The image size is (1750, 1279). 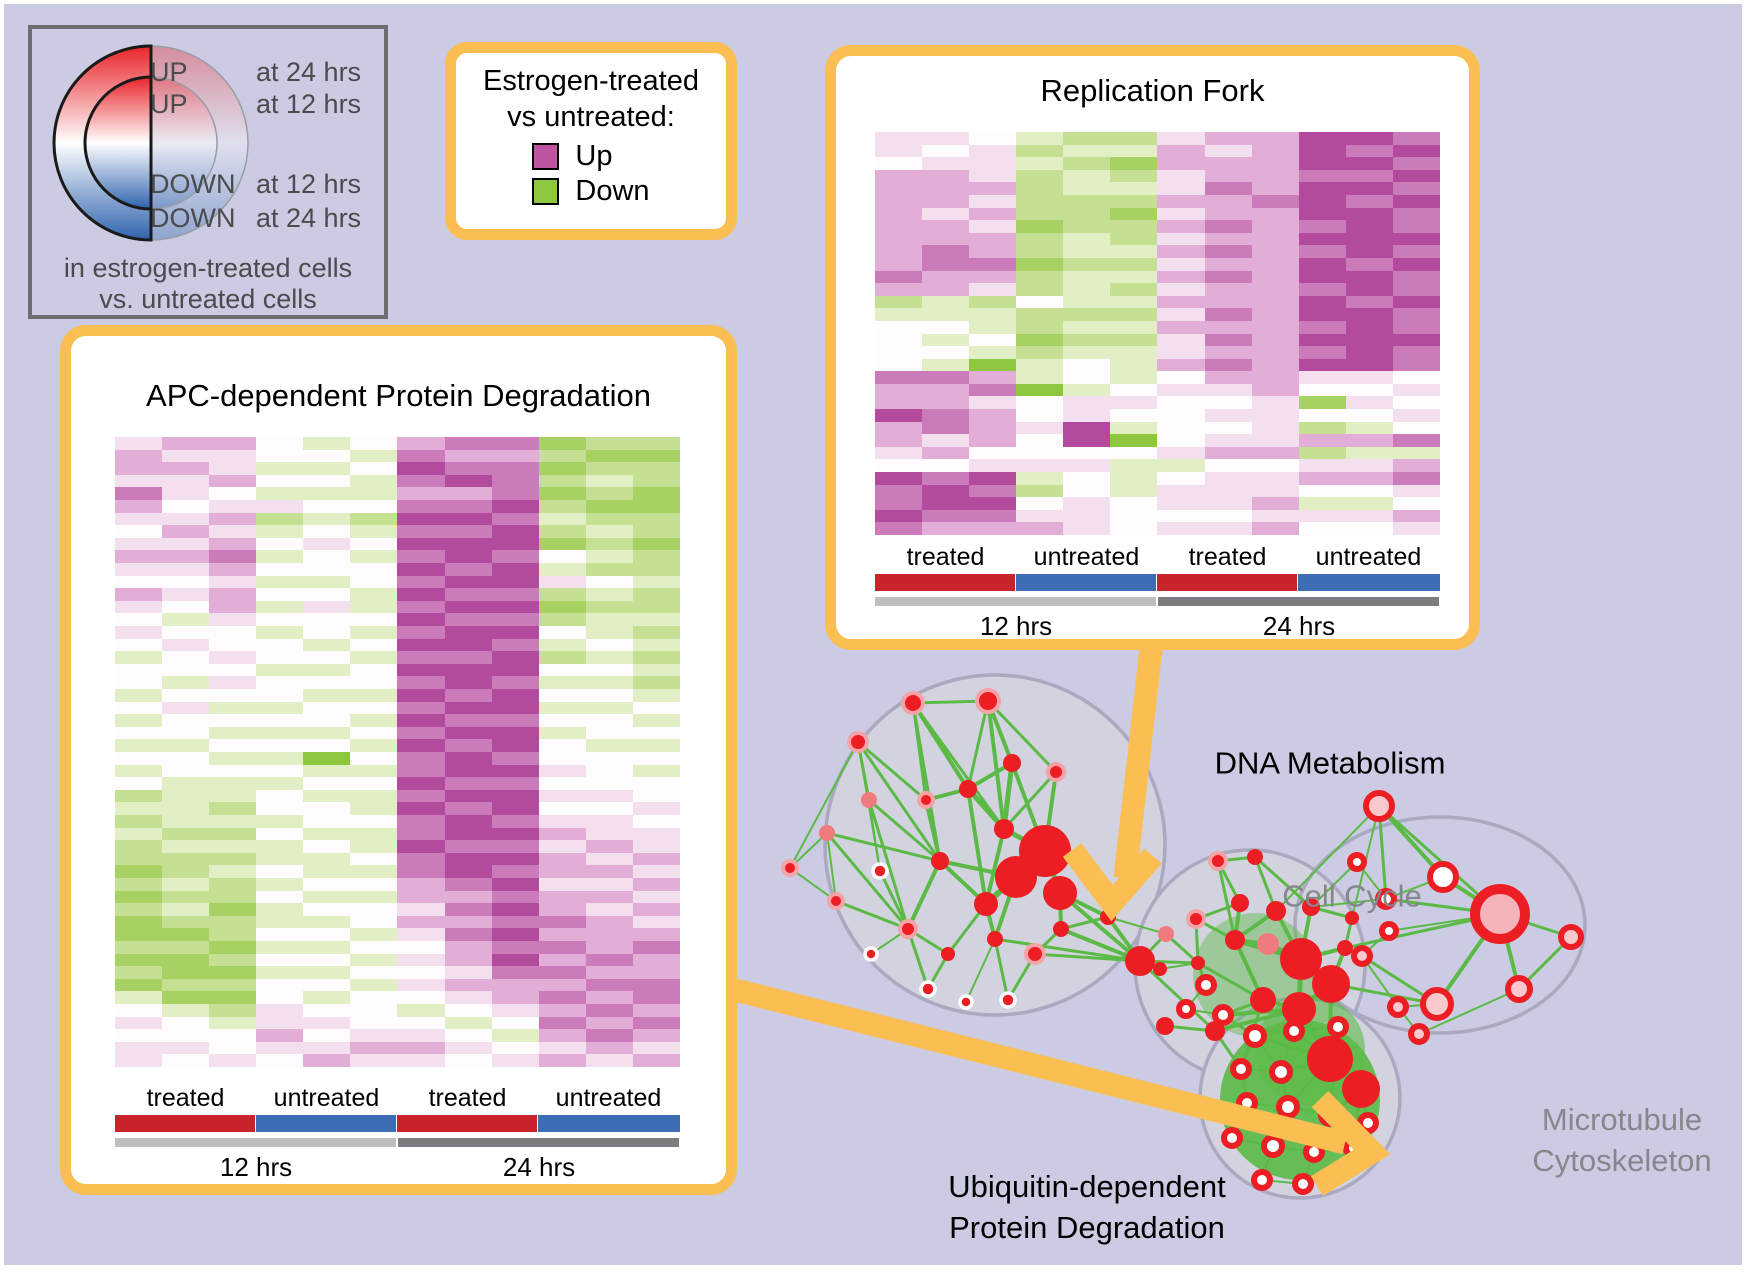 What do you see at coordinates (1152, 90) in the screenshot?
I see `panel-title: Replication Fork` at bounding box center [1152, 90].